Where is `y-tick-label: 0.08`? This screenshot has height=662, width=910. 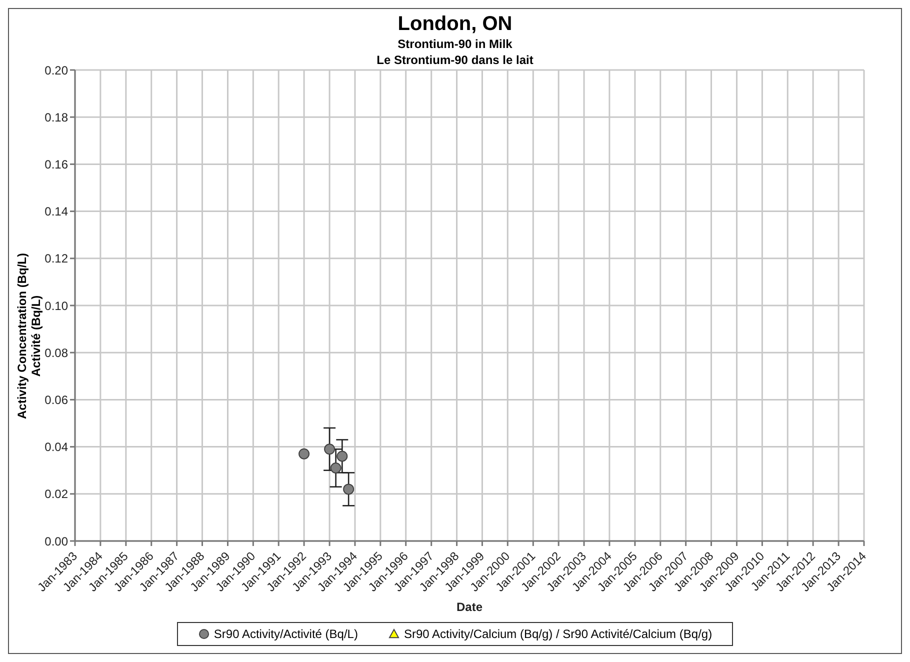
y-tick-label: 0.08 is located at coordinates (56, 353).